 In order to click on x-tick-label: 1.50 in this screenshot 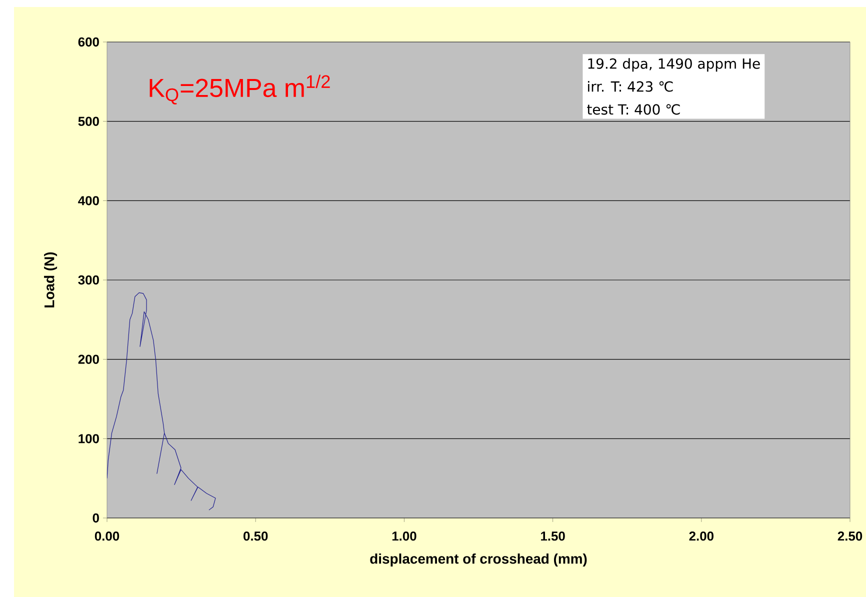, I will do `click(553, 536)`.